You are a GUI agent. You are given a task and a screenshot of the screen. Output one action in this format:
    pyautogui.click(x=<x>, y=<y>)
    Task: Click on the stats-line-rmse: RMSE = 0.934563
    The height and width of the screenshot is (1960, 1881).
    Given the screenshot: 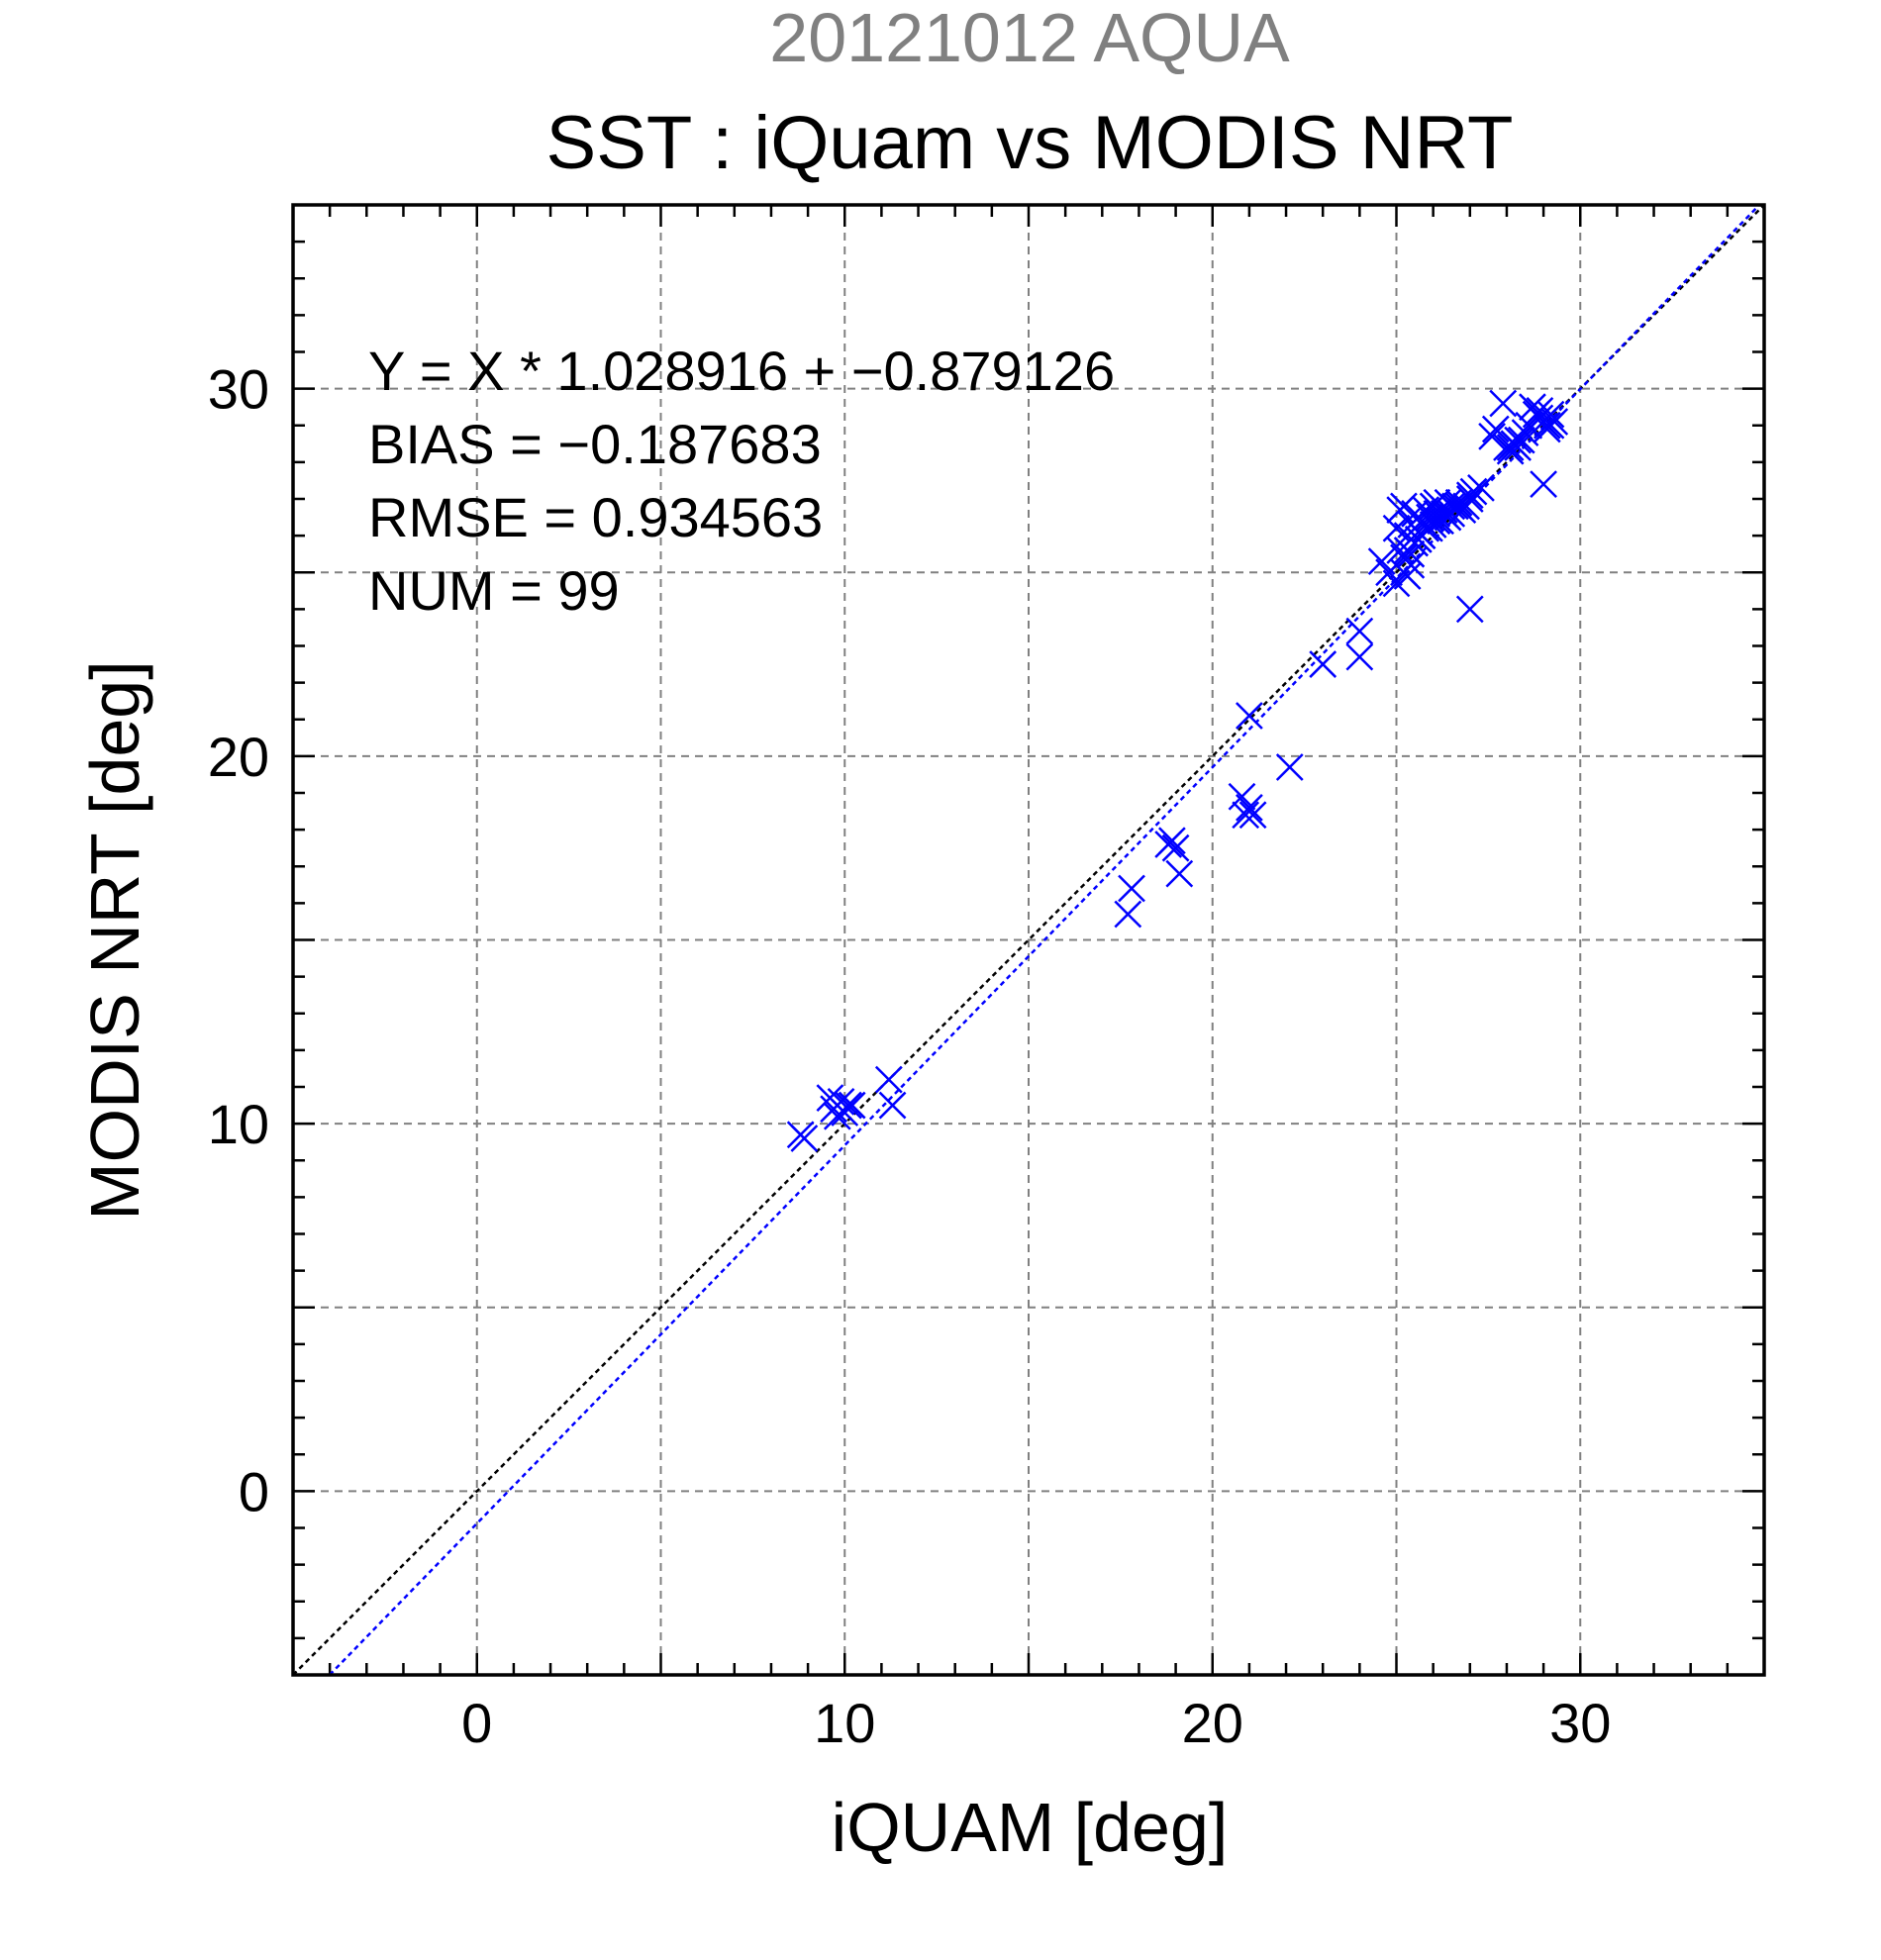 What is the action you would take?
    pyautogui.click(x=595, y=517)
    